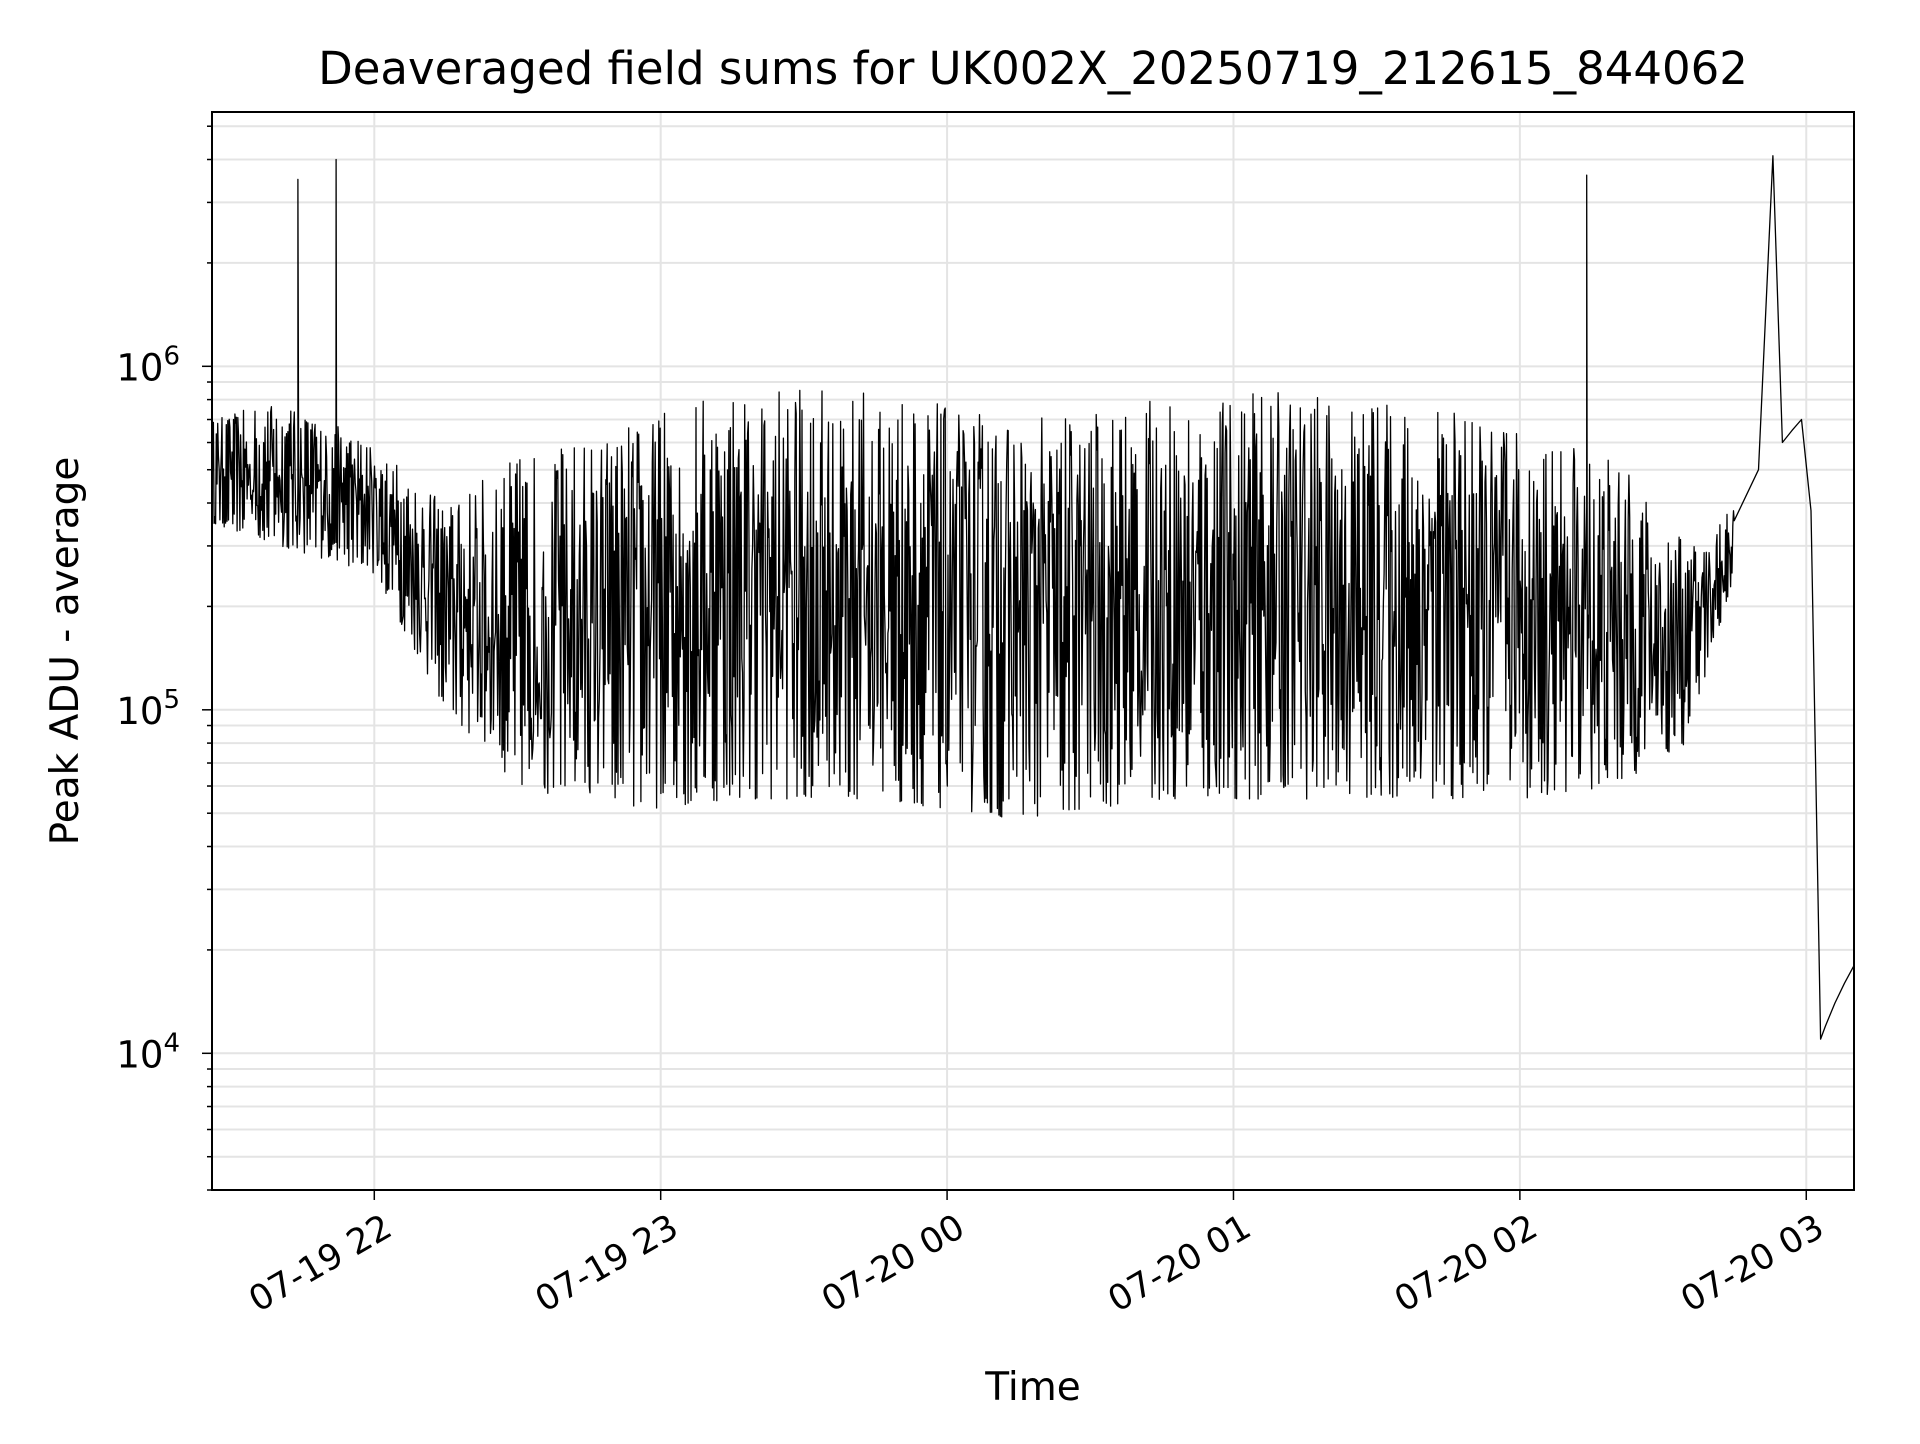 The height and width of the screenshot is (1444, 1920). I want to click on y-tick-label: 105, so click(148, 709).